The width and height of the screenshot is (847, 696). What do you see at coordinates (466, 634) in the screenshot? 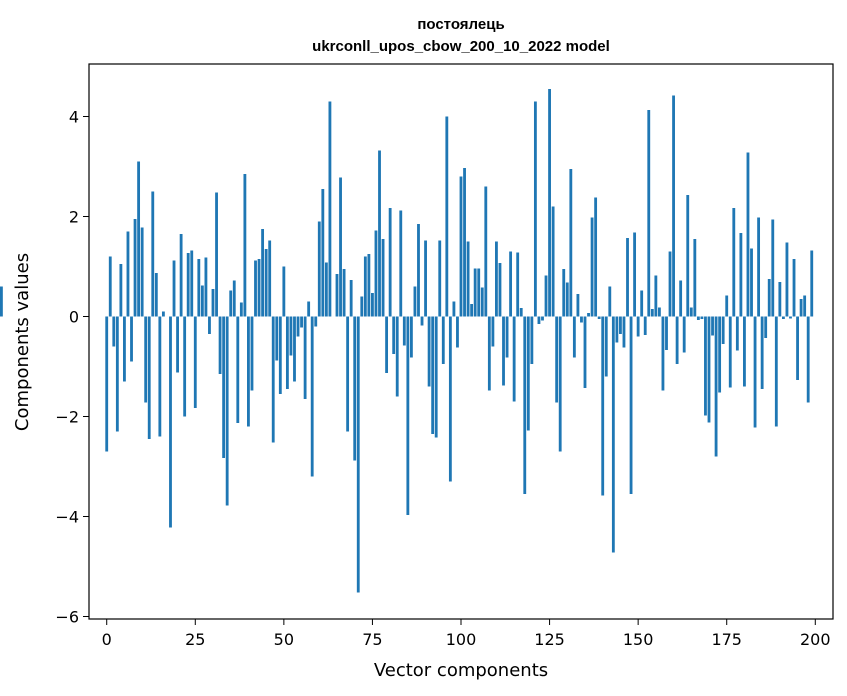
I see `x-axis-ticks: 0 25 50 75 100 125 150 175 200` at bounding box center [466, 634].